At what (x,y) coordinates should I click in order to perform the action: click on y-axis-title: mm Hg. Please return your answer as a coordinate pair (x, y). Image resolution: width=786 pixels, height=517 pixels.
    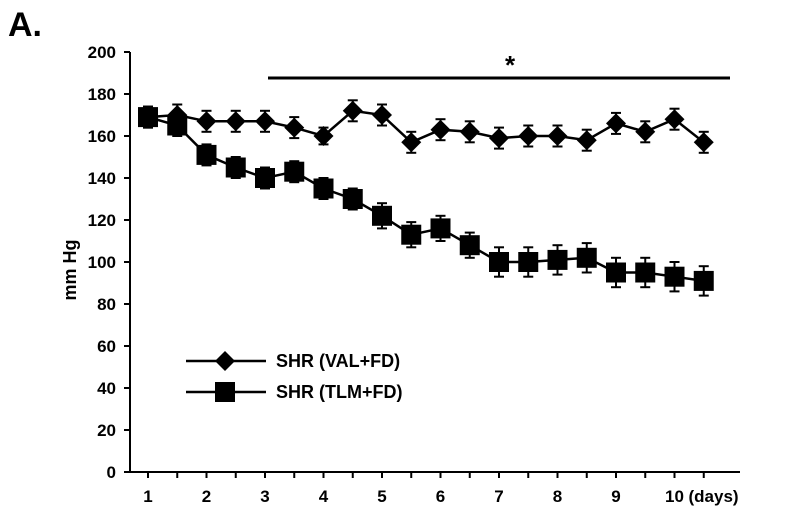
    Looking at the image, I should click on (70, 269).